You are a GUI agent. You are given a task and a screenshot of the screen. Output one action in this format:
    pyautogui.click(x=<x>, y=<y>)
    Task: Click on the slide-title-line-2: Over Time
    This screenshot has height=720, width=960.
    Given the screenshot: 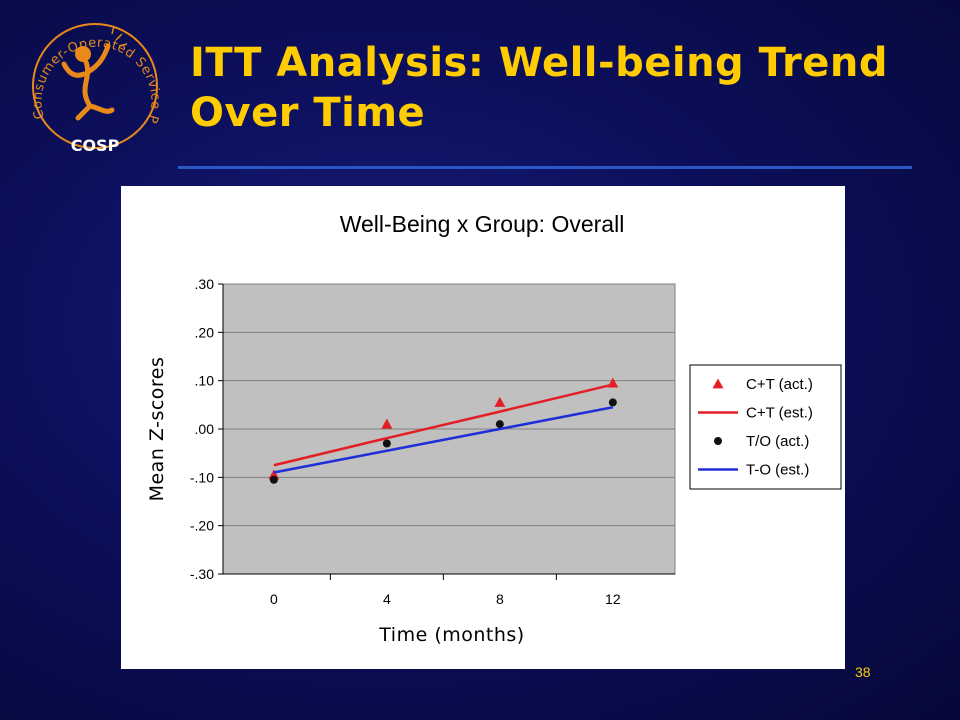 What is the action you would take?
    pyautogui.click(x=308, y=113)
    